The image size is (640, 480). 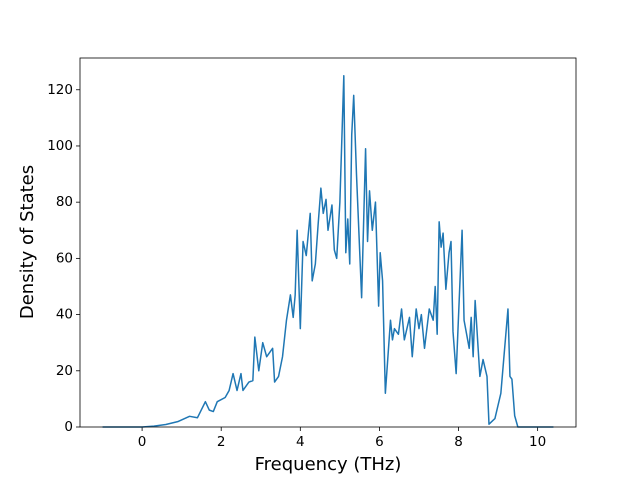 What do you see at coordinates (537, 442) in the screenshot?
I see `x-tick-label: 10` at bounding box center [537, 442].